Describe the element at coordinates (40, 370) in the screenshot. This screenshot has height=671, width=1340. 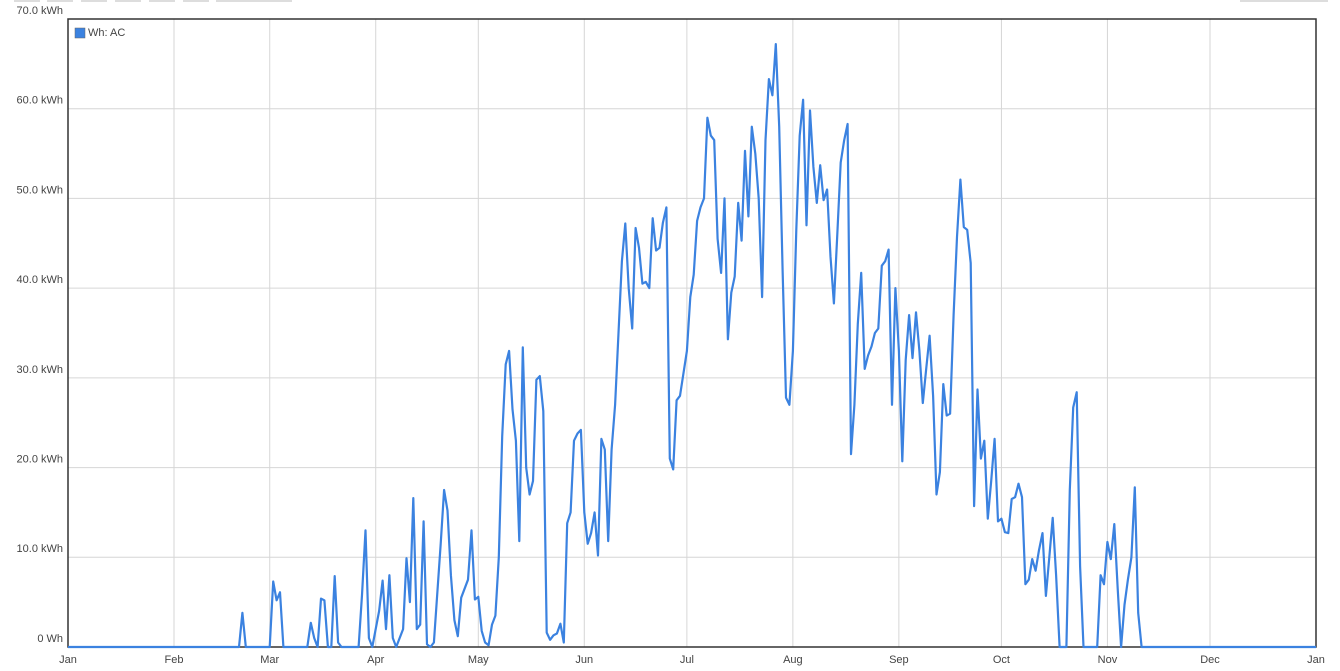
I see `y-tick-label: 30.0 kWh` at that location.